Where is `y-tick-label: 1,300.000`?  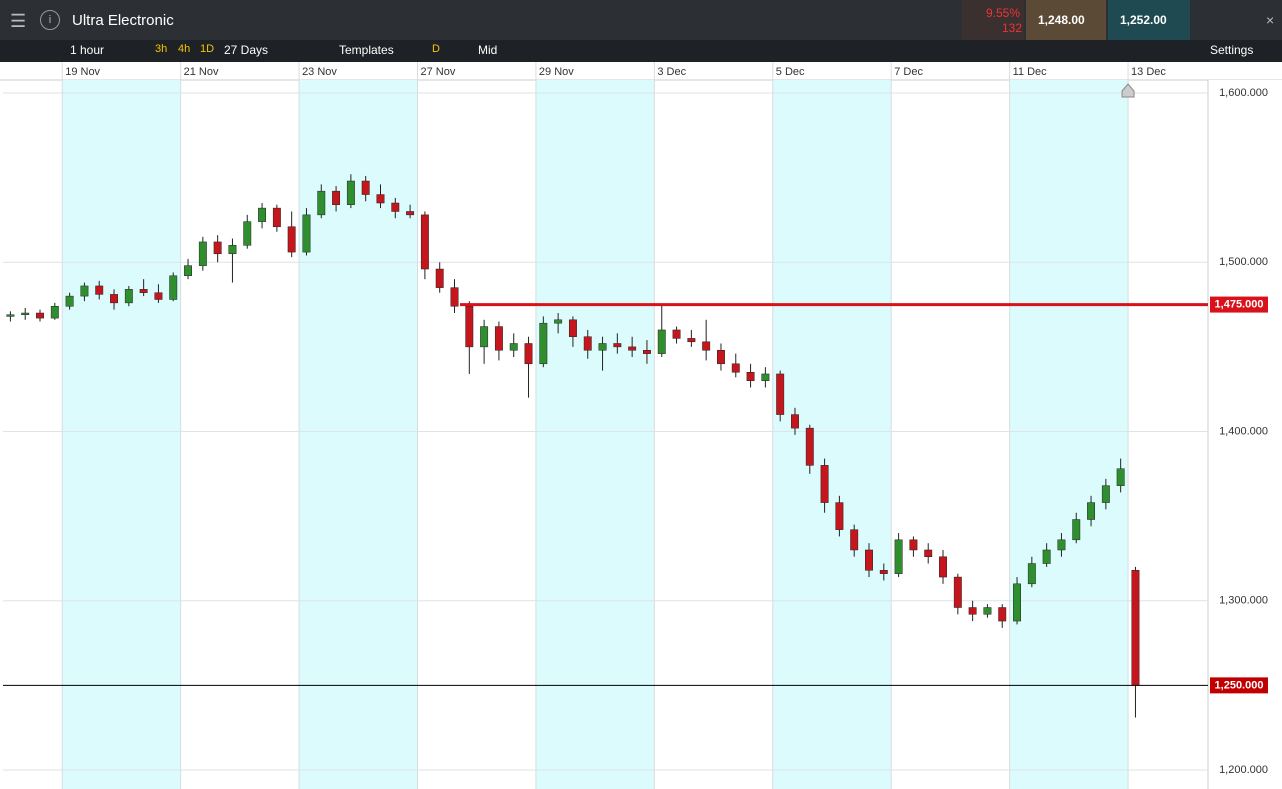 y-tick-label: 1,300.000 is located at coordinates (1243, 601).